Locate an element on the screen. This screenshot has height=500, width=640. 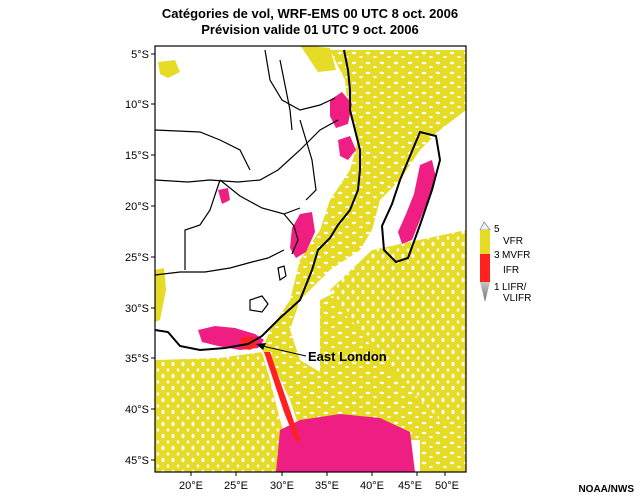
east-london-annotation: East London is located at coordinates (321, 353).